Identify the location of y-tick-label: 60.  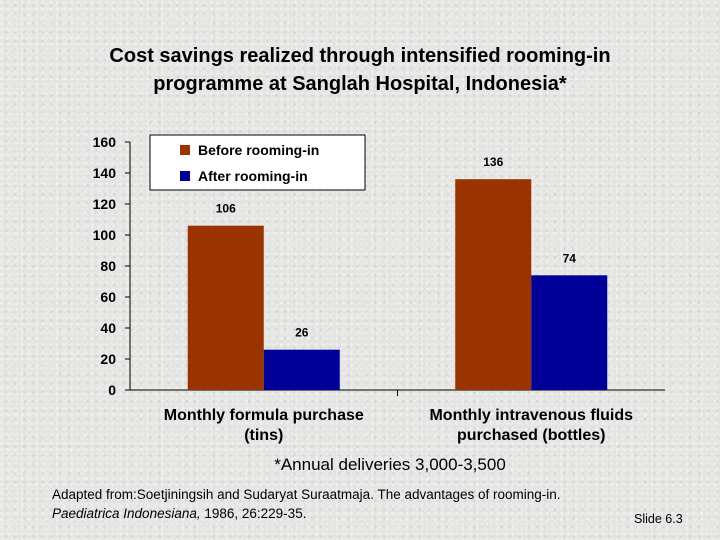
(108, 297).